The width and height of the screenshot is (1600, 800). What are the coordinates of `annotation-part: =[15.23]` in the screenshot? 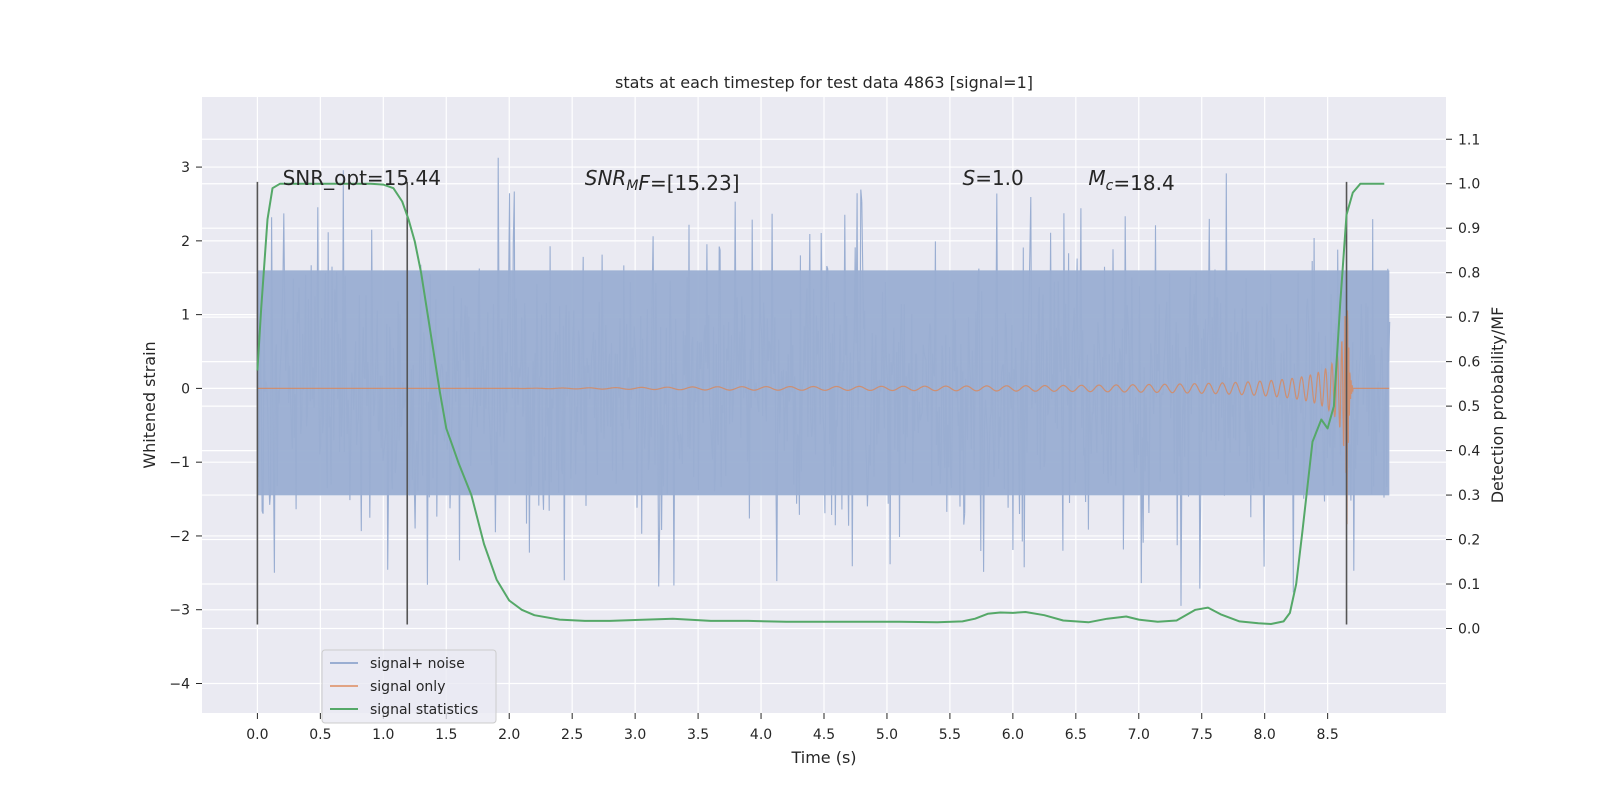 It's located at (695, 183).